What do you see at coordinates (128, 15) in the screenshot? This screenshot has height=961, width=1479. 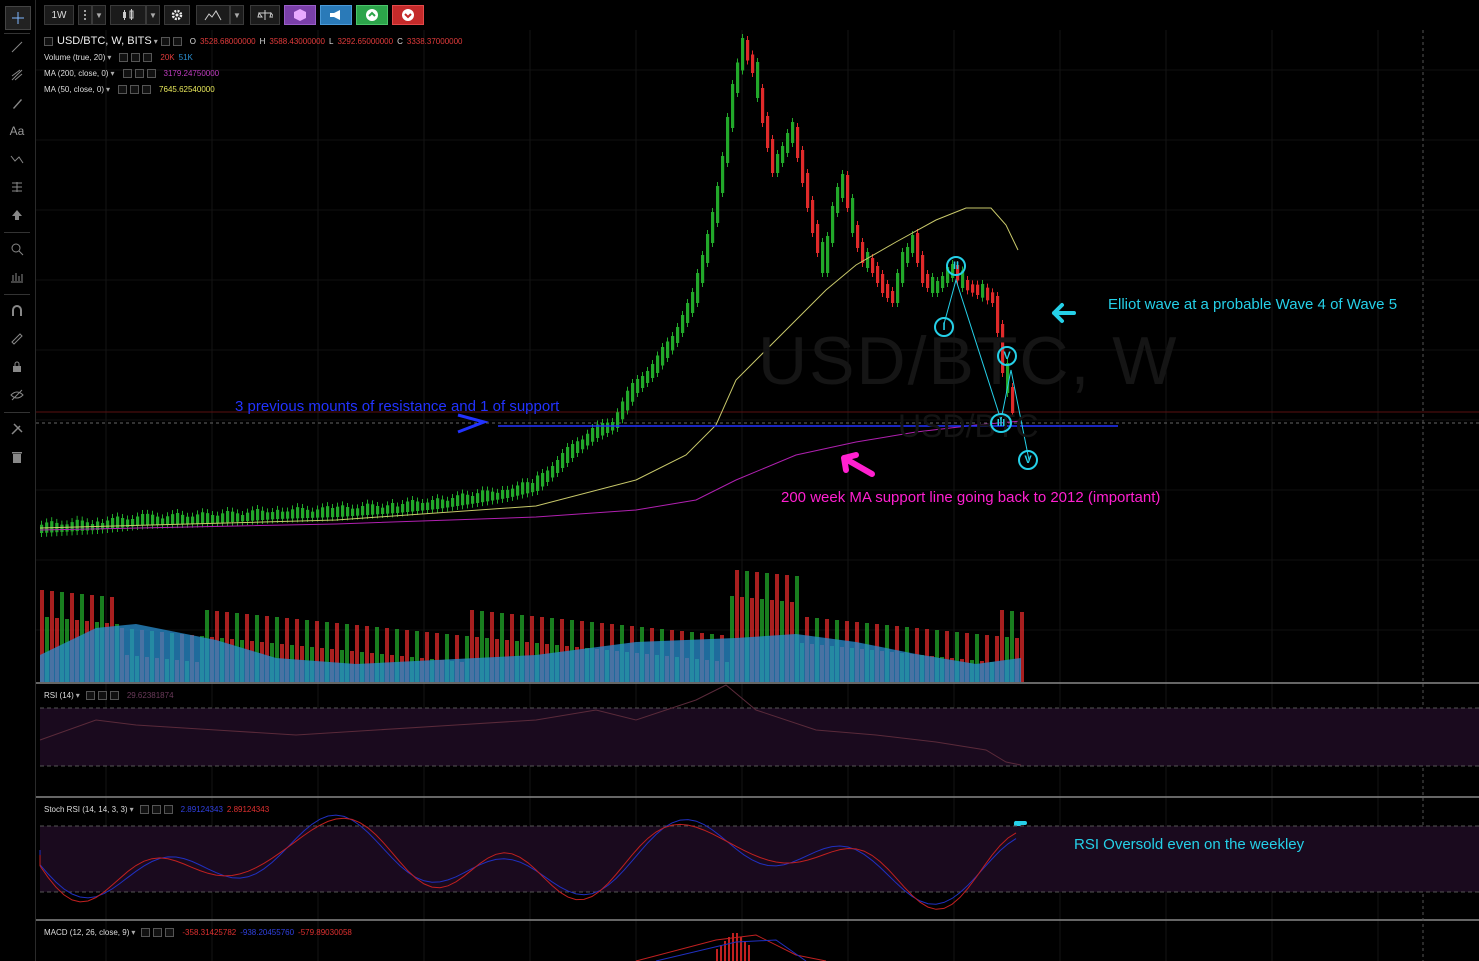 I see `candles-icon` at bounding box center [128, 15].